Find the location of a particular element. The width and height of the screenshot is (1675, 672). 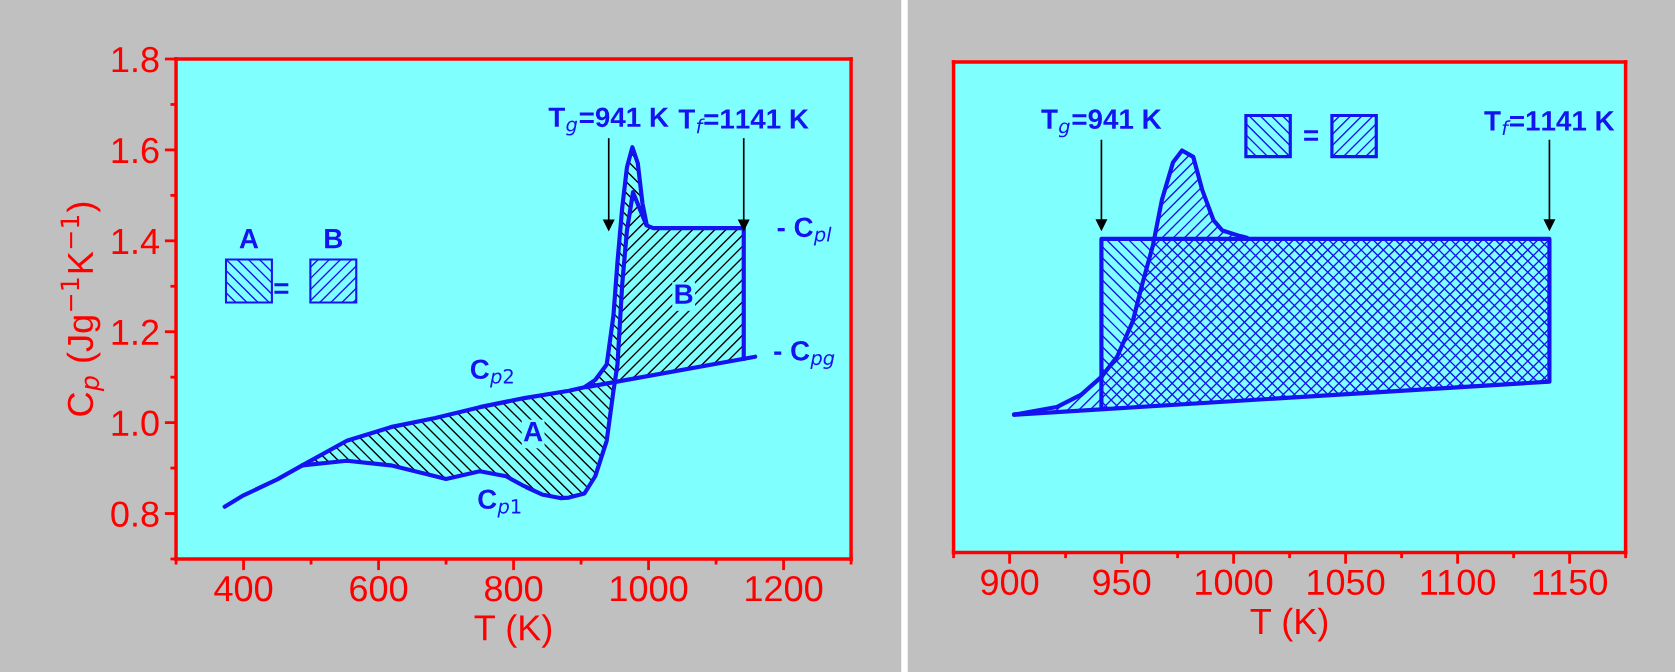

x-tick-label: 1150 is located at coordinates (1570, 582).